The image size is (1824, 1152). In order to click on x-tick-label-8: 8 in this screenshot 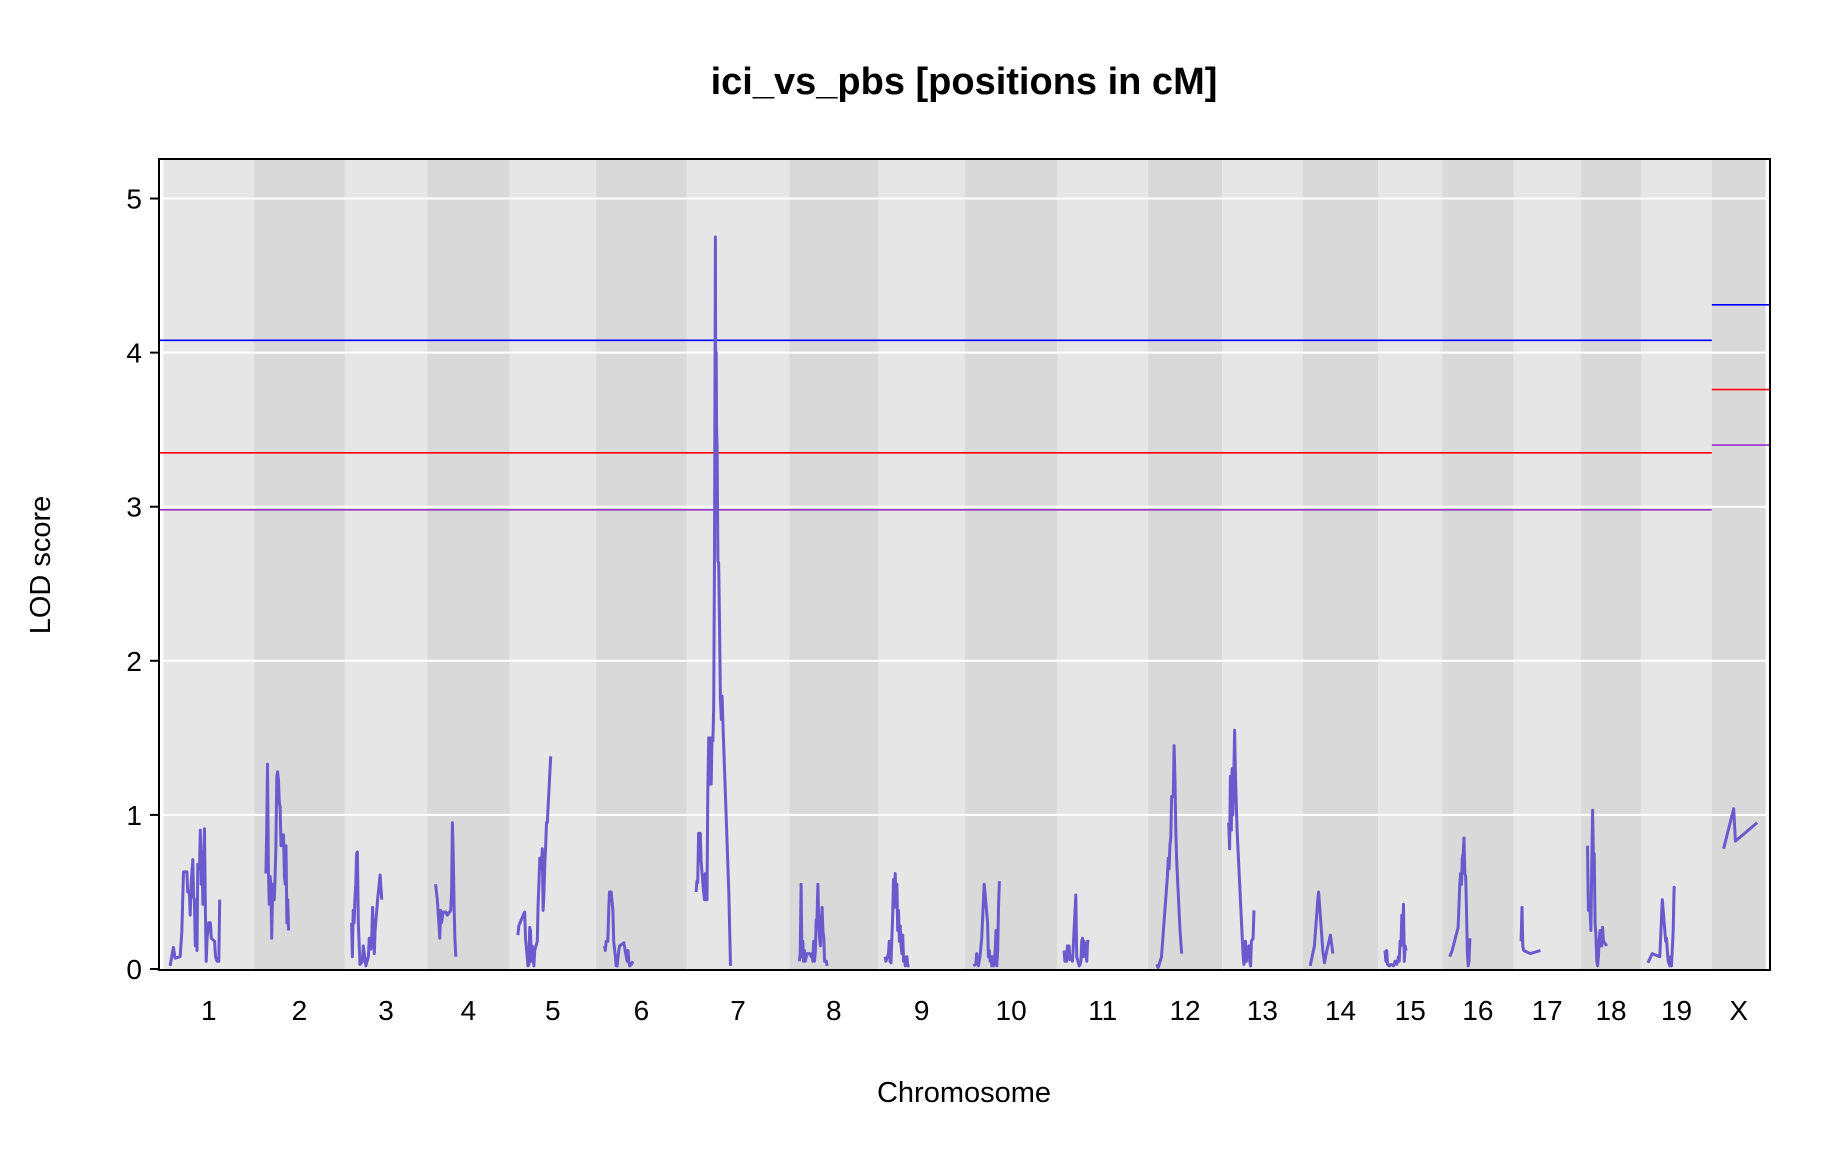, I will do `click(834, 1010)`.